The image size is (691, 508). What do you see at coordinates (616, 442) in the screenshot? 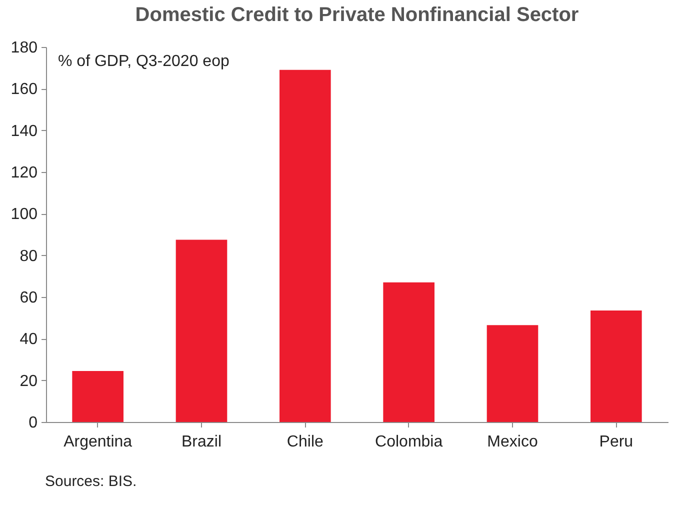
I see `x-tick-label: Peru` at bounding box center [616, 442].